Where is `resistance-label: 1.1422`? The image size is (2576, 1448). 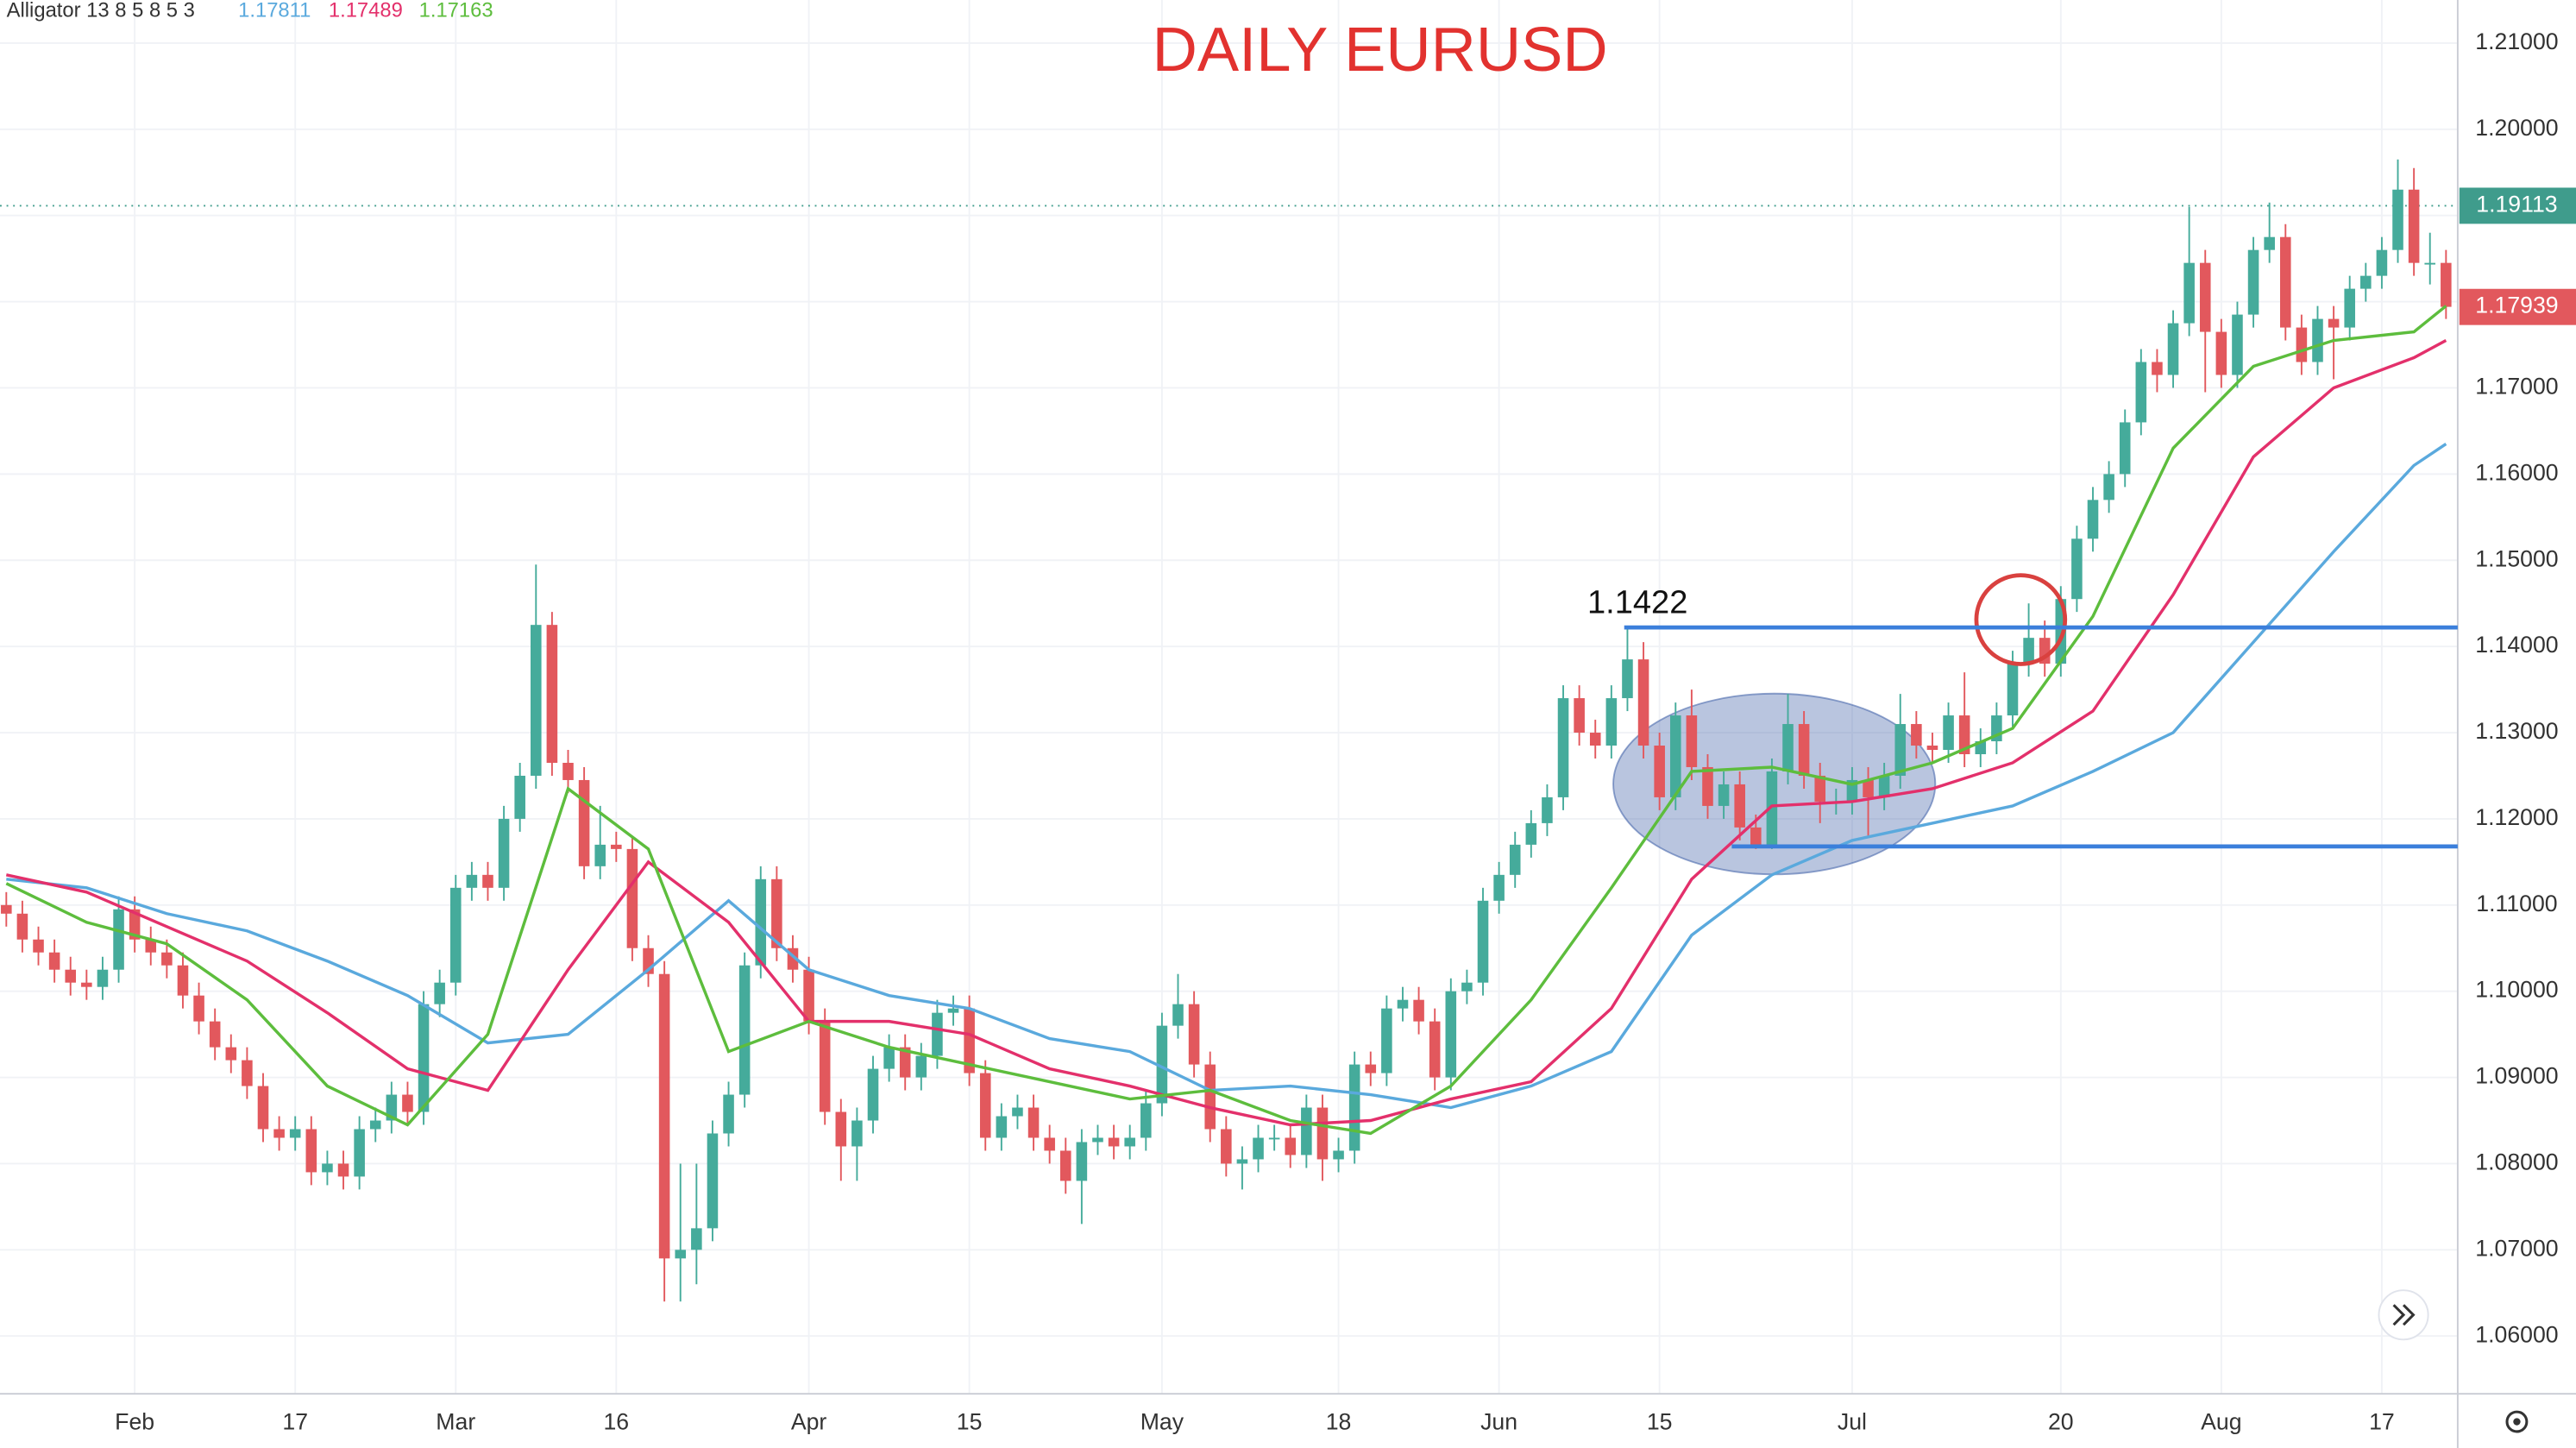 resistance-label: 1.1422 is located at coordinates (1637, 603).